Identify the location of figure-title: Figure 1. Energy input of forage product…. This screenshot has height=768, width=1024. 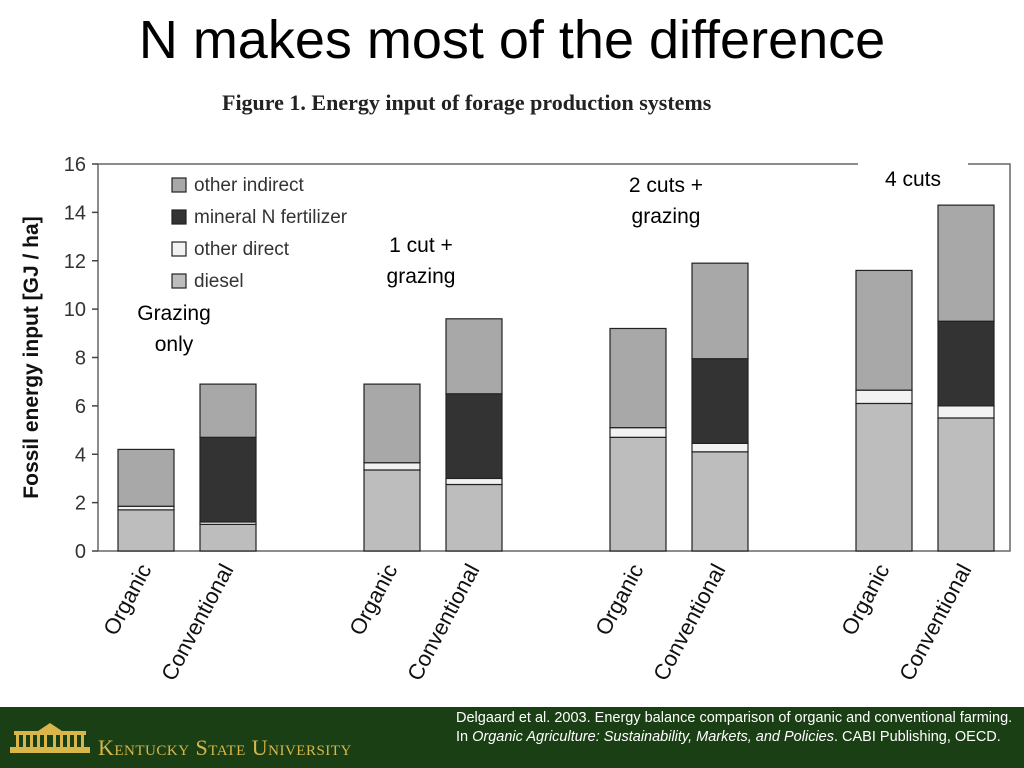
(467, 102).